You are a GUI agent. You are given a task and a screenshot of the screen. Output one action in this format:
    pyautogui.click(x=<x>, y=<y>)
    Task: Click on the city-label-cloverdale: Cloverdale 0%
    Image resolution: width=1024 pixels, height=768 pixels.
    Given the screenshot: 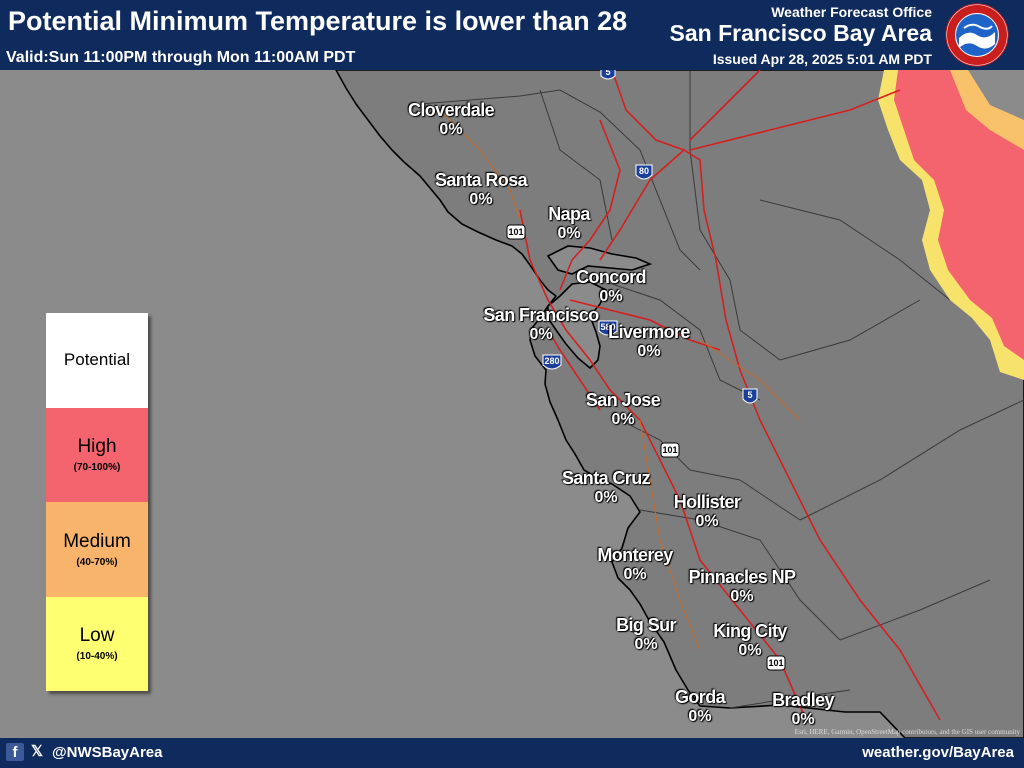 What is the action you would take?
    pyautogui.click(x=451, y=119)
    